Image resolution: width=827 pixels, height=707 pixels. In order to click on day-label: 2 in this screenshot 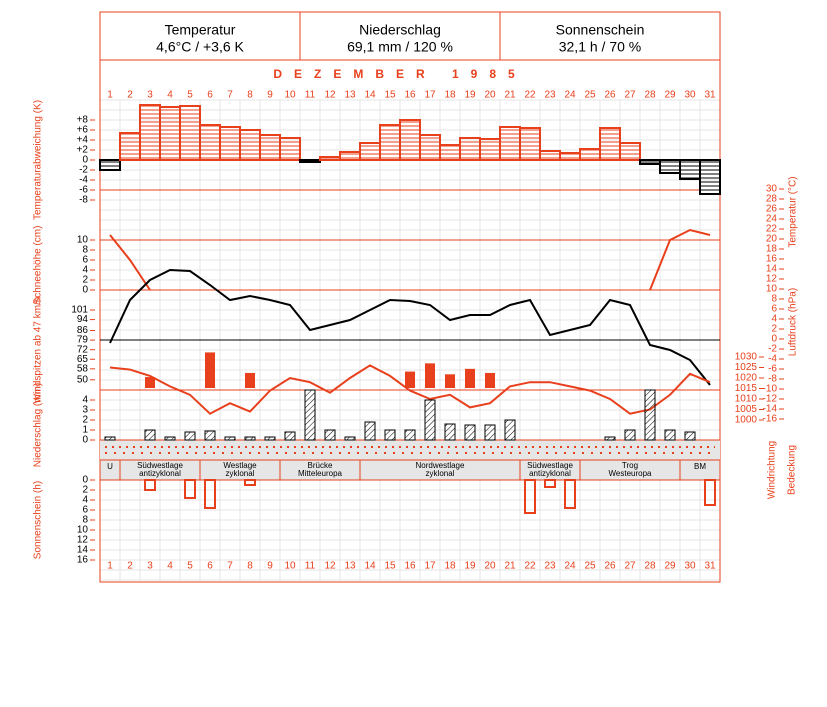, I will do `click(130, 566)`.